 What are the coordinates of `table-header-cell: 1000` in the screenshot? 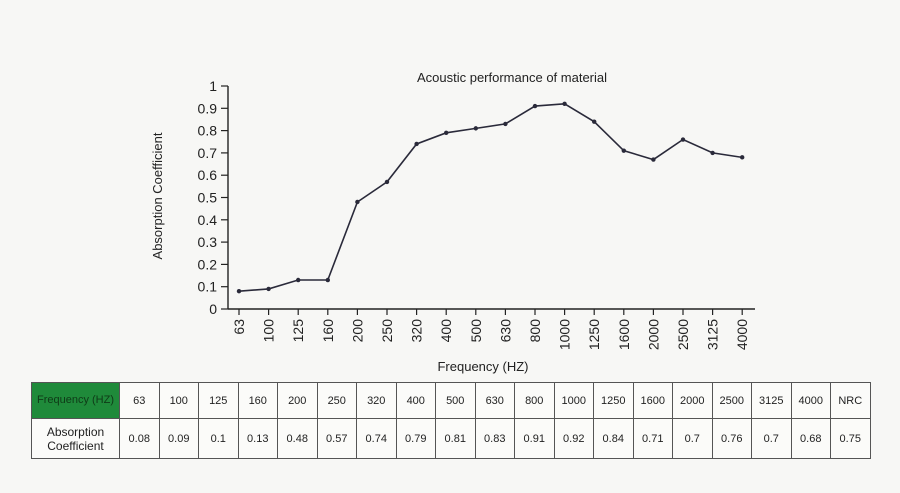 It's located at (573, 400).